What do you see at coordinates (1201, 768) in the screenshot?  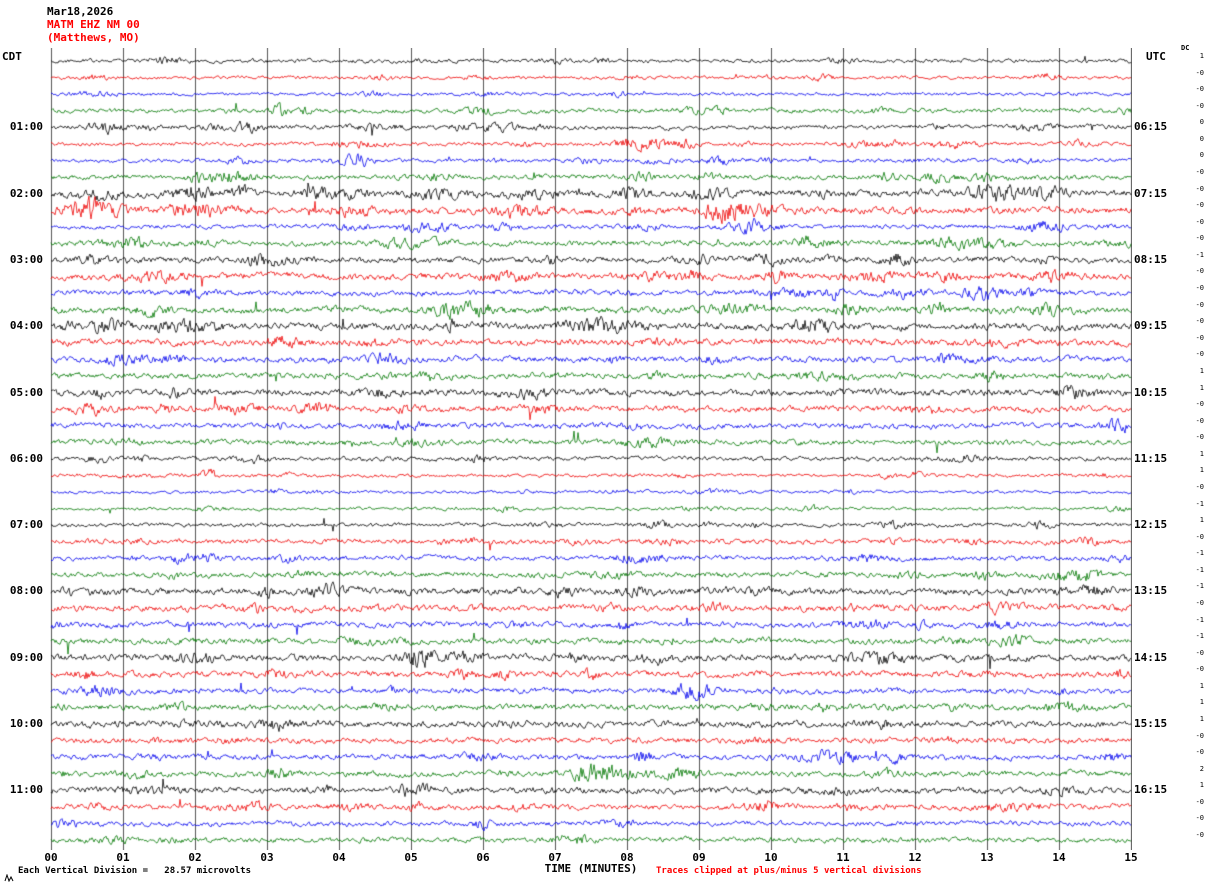 I see `dc-value-label: 2` at bounding box center [1201, 768].